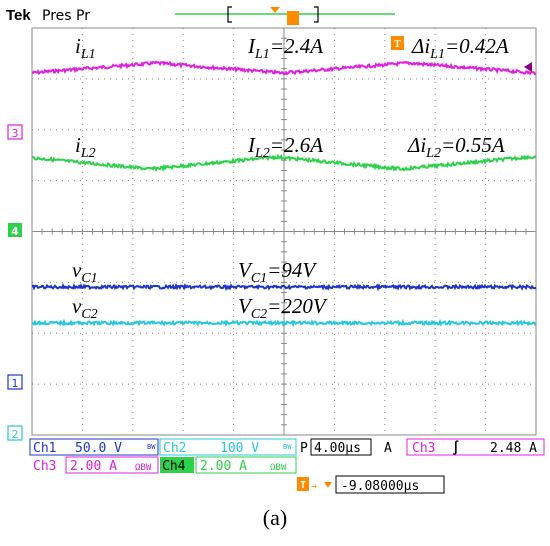 The width and height of the screenshot is (550, 546). What do you see at coordinates (174, 466) in the screenshot?
I see `svg-text: Ch4` at bounding box center [174, 466].